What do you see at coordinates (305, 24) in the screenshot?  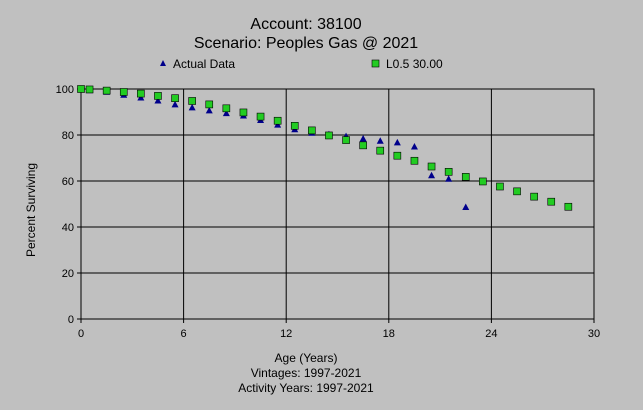 I see `chart-title: Account: 38100` at bounding box center [305, 24].